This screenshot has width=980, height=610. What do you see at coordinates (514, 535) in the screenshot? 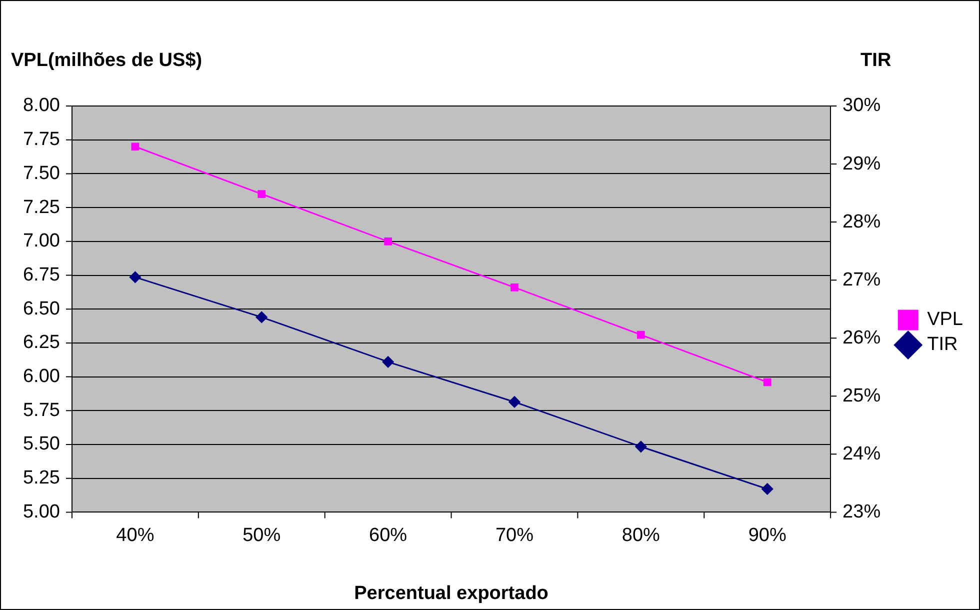
I see `x-tick-label: 70%` at bounding box center [514, 535].